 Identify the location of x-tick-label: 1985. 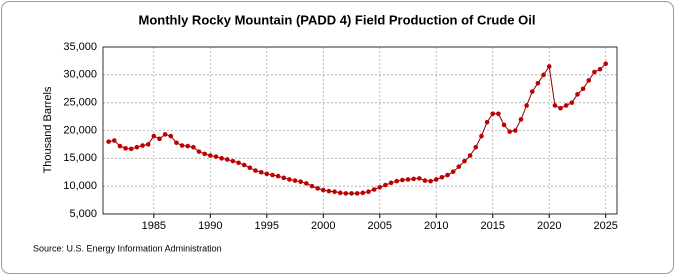
(154, 226).